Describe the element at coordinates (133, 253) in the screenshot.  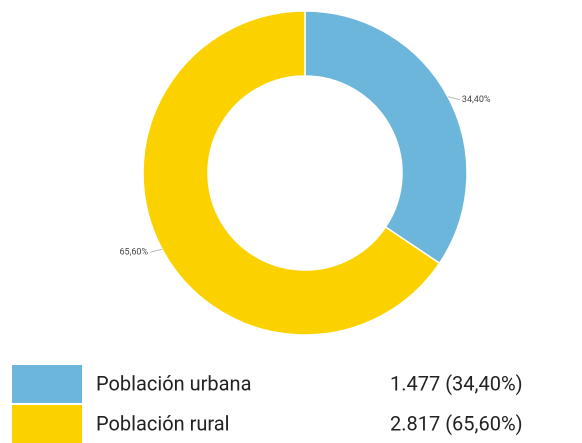
I see `slice-label: 65,60%` at that location.